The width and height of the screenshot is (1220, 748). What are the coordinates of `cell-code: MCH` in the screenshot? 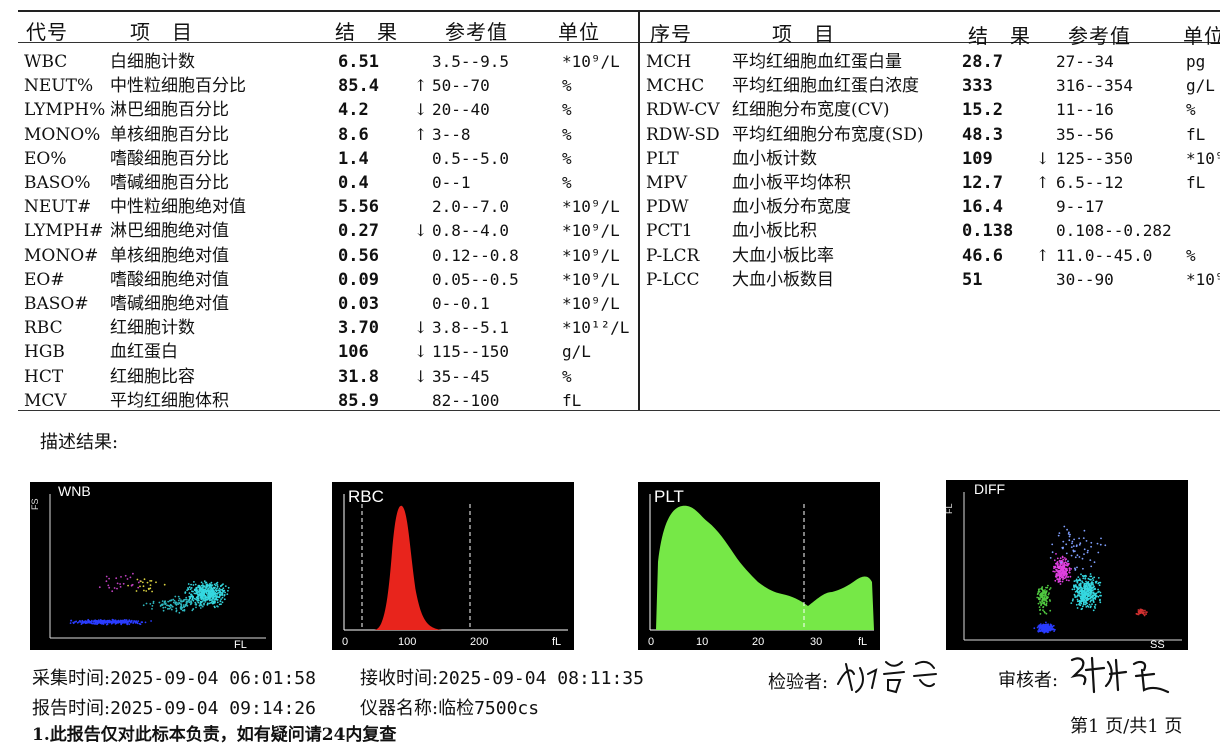 It's located at (669, 62).